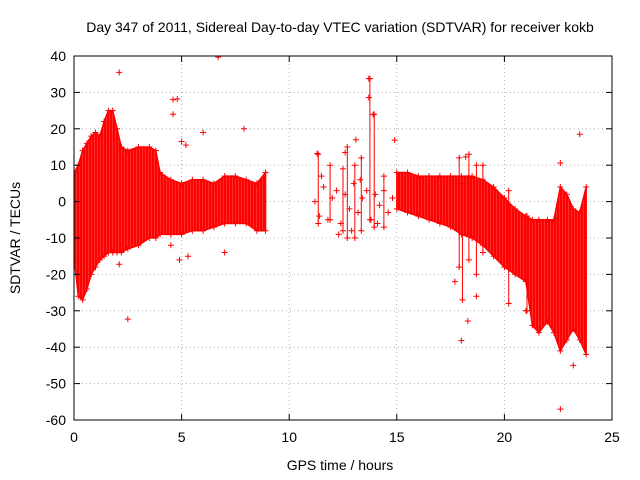  I want to click on y-tick-label: -40, so click(56, 347).